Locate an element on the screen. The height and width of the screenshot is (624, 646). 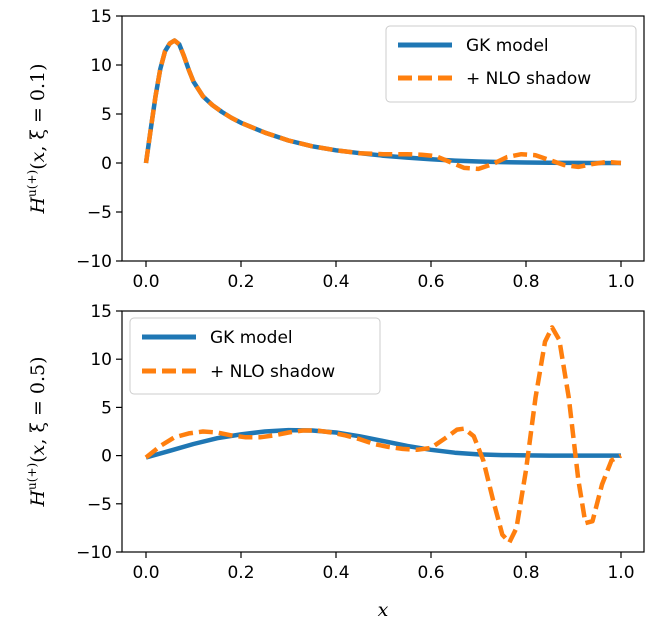
x-axis-label: x is located at coordinates (383, 610).